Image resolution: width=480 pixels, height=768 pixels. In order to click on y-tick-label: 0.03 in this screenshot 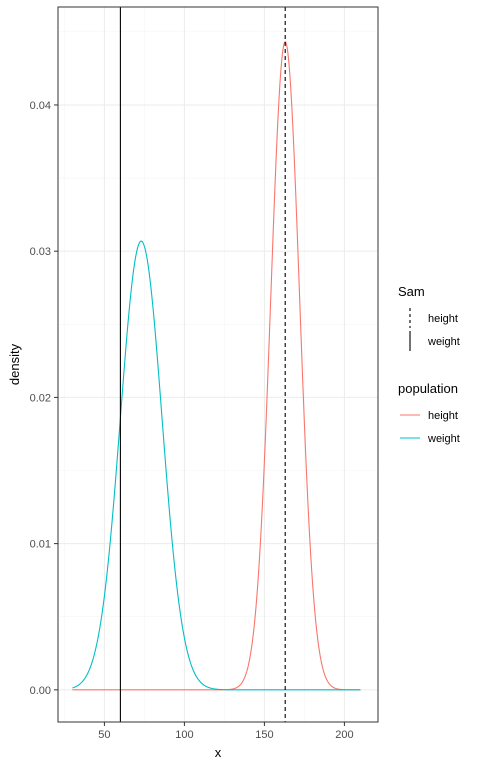, I will do `click(40, 252)`.